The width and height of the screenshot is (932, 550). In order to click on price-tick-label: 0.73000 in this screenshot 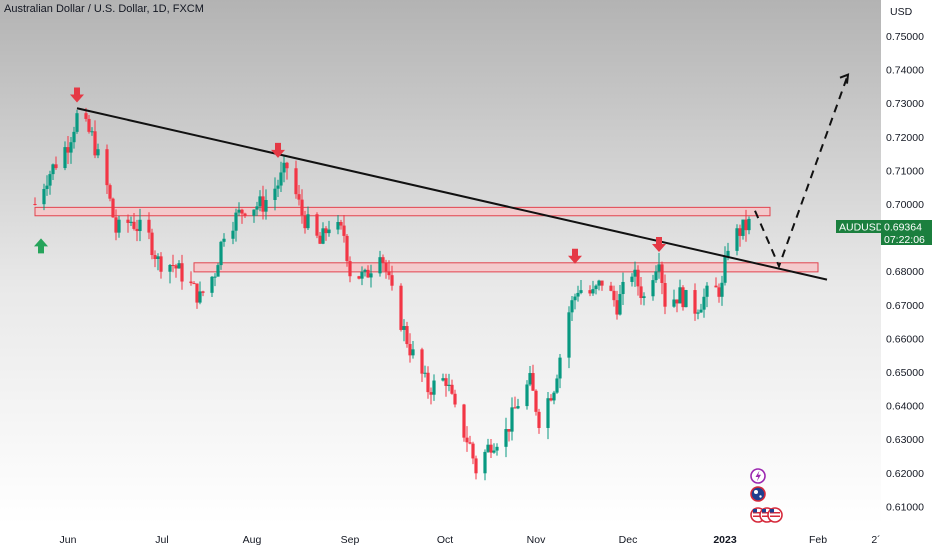, I will do `click(905, 104)`.